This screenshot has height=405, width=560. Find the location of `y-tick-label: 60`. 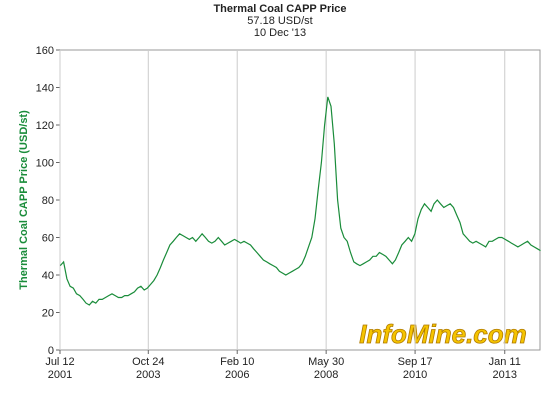

y-tick-label: 60 is located at coordinates (48, 239).